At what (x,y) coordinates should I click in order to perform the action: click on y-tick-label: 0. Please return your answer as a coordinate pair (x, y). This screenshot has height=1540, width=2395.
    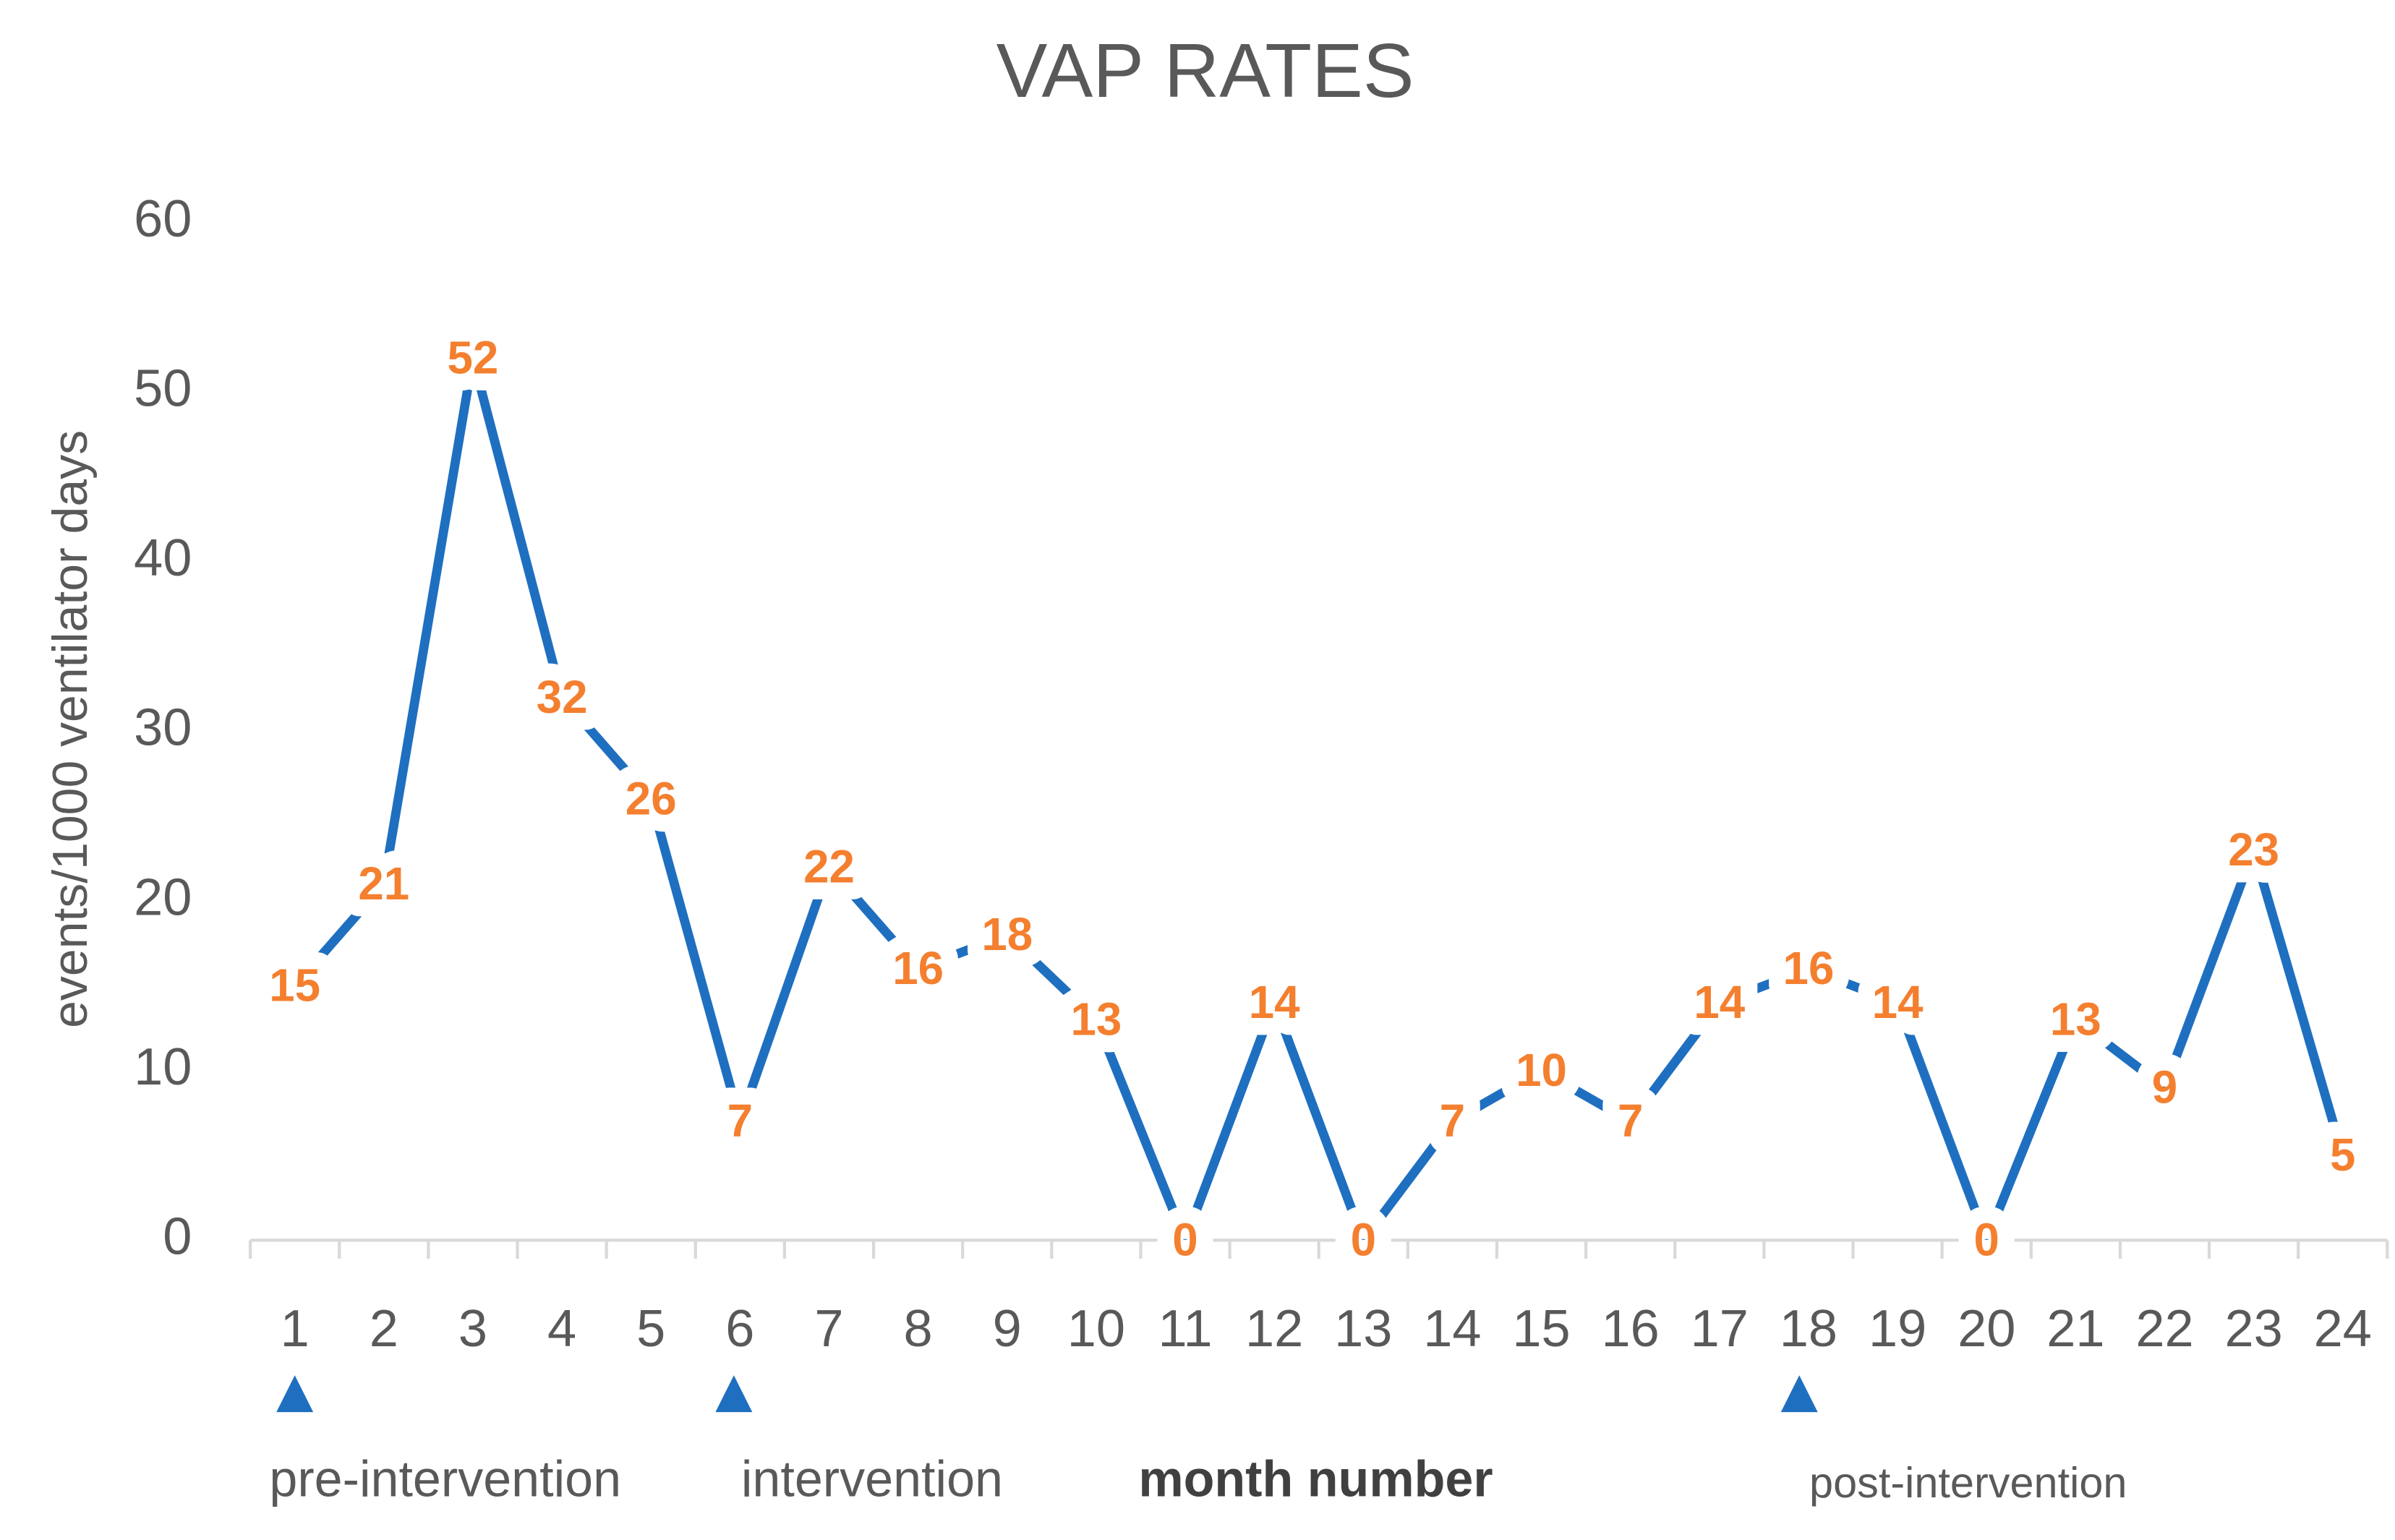
    Looking at the image, I should click on (178, 1236).